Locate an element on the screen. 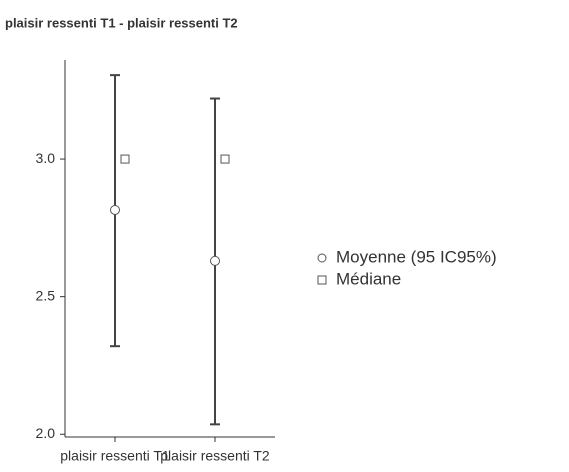  y-tick-label: 2.0 is located at coordinates (46, 433).